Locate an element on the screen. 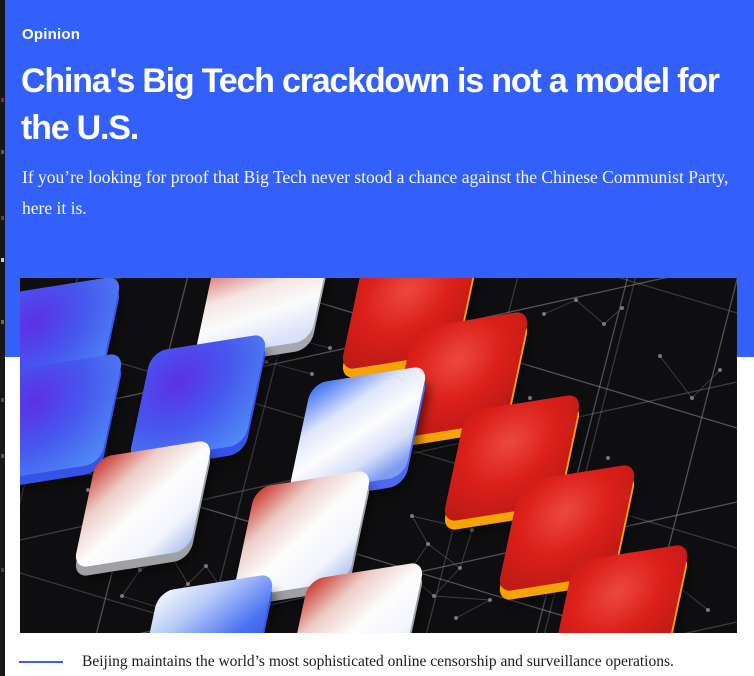 The image size is (754, 676). caption-rule is located at coordinates (41, 662).